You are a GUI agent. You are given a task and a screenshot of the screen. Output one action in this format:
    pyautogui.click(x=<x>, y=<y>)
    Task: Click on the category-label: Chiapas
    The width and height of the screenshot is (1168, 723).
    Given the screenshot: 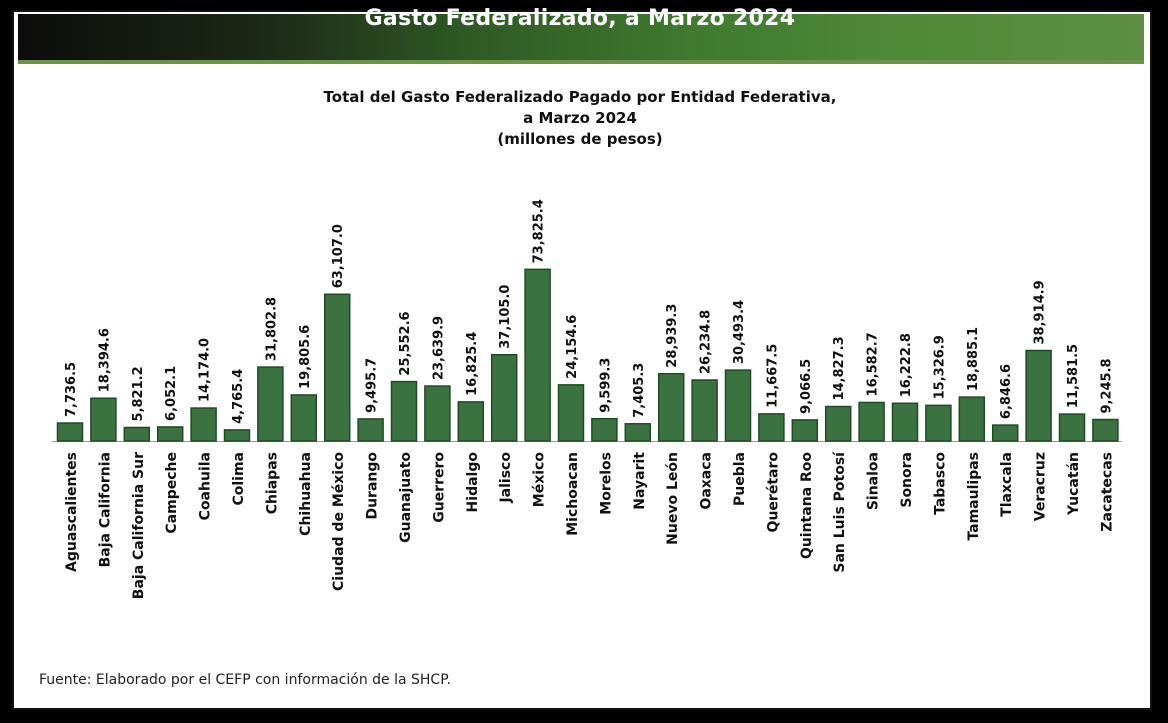 What is the action you would take?
    pyautogui.click(x=272, y=483)
    